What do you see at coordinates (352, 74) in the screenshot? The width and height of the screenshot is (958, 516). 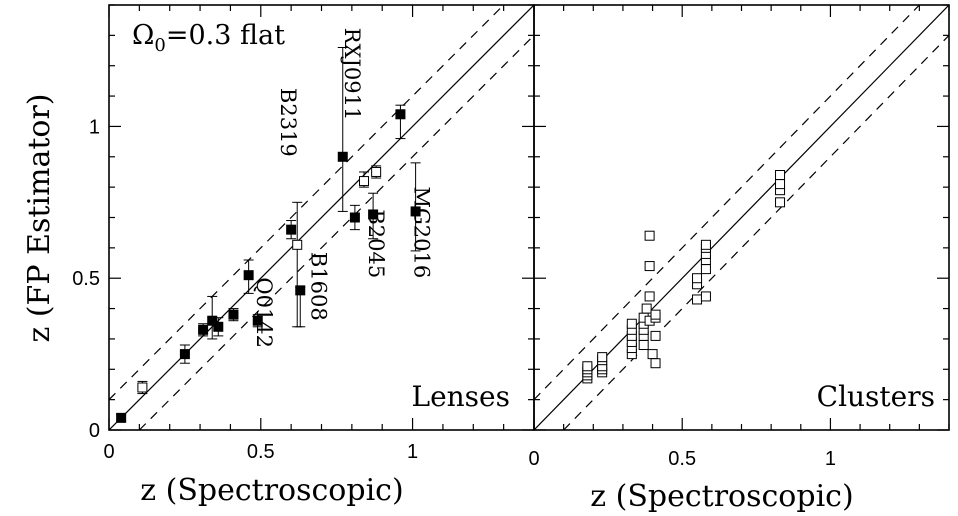 I see `object-label: RXJ0911` at bounding box center [352, 74].